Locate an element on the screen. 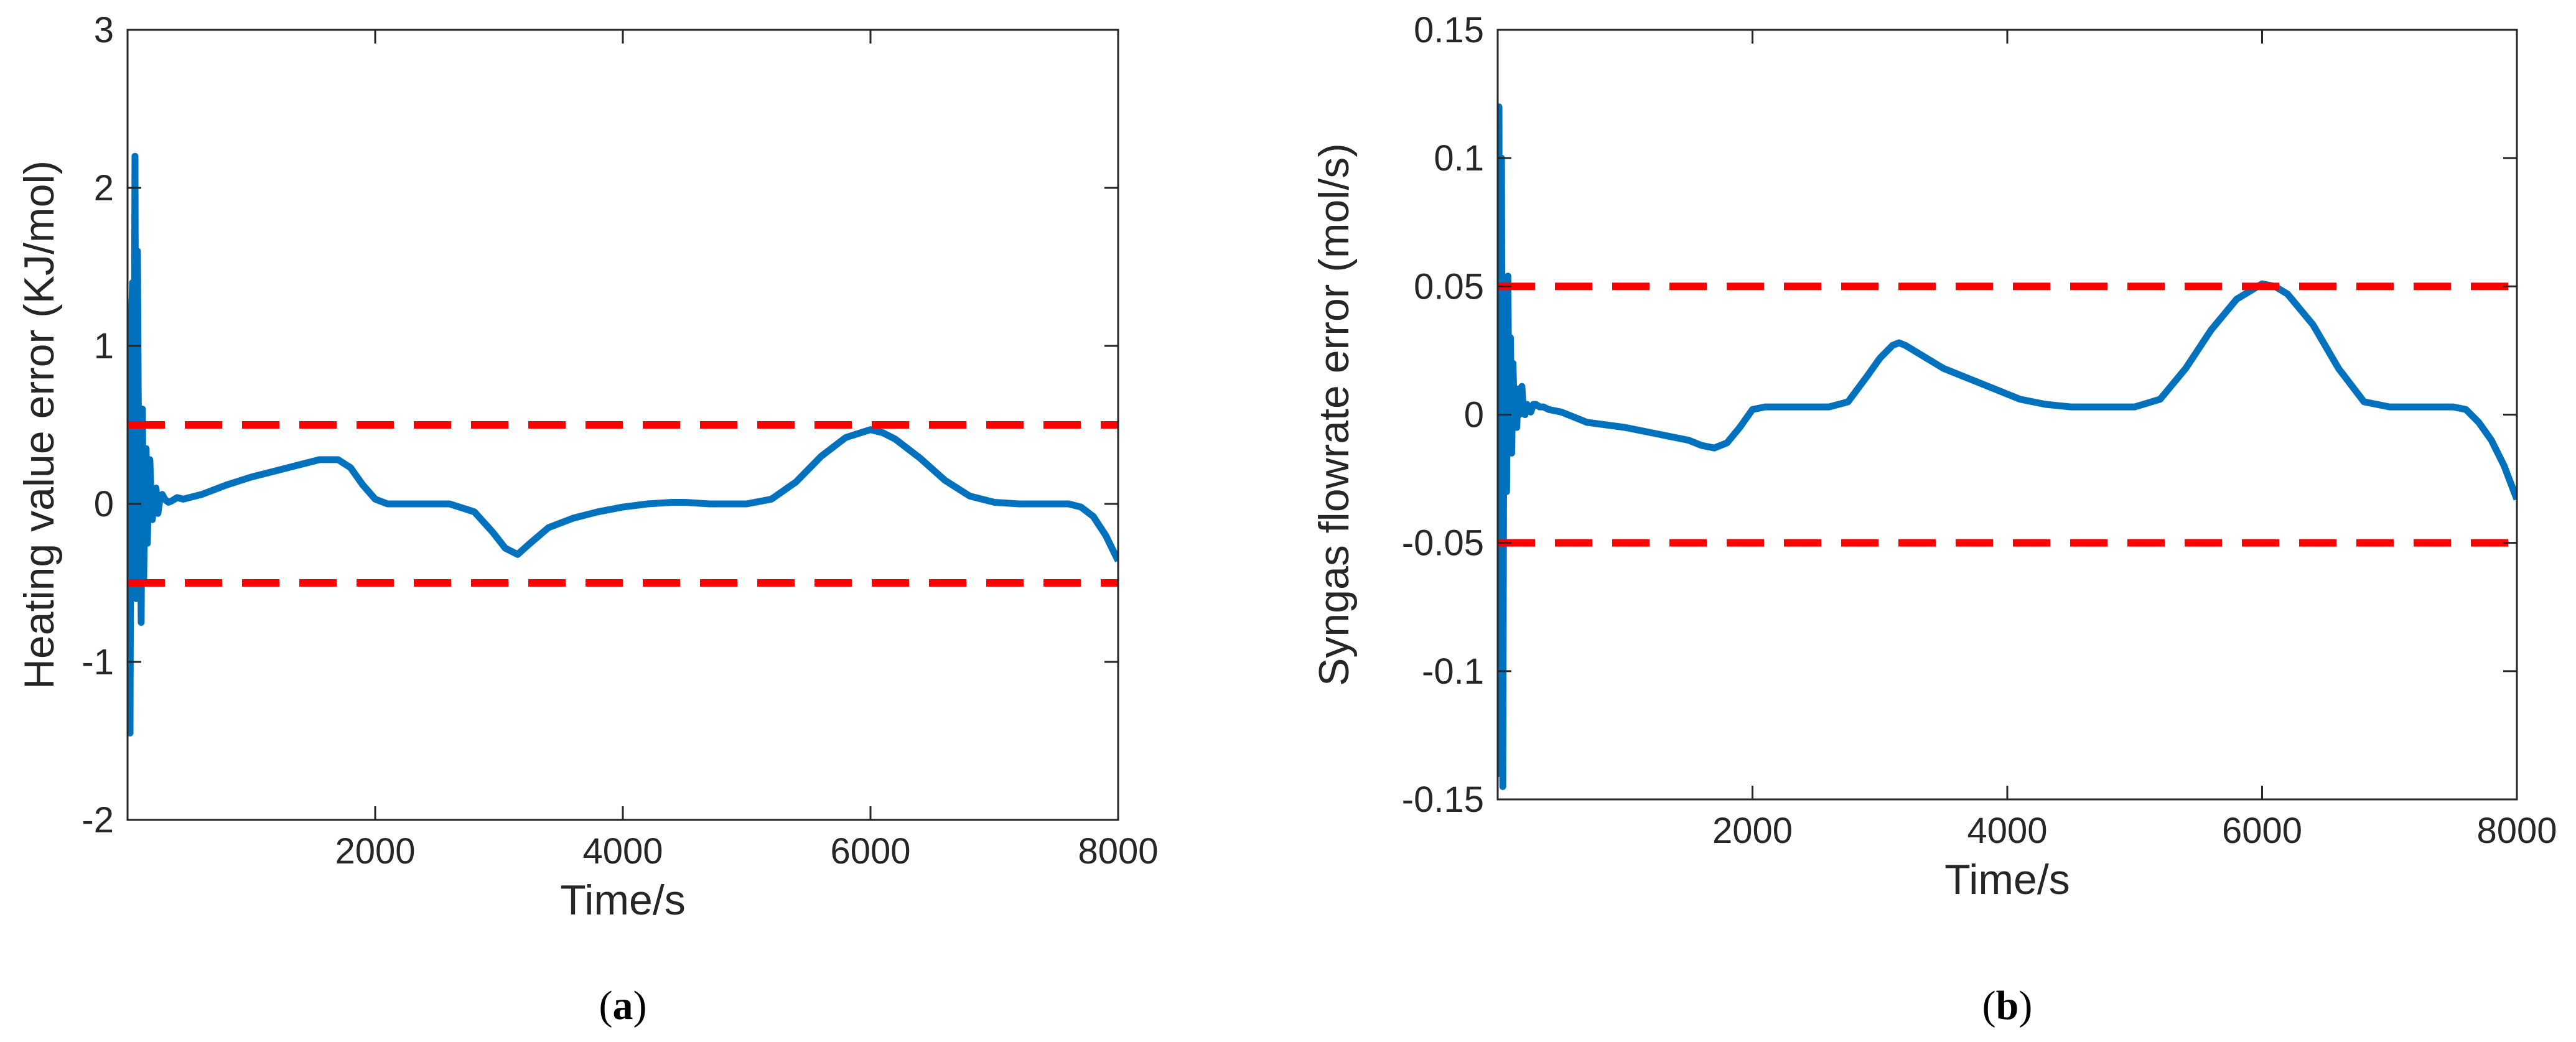 This screenshot has width=2576, height=1042. y-tick-label: 0.1 is located at coordinates (1459, 159).